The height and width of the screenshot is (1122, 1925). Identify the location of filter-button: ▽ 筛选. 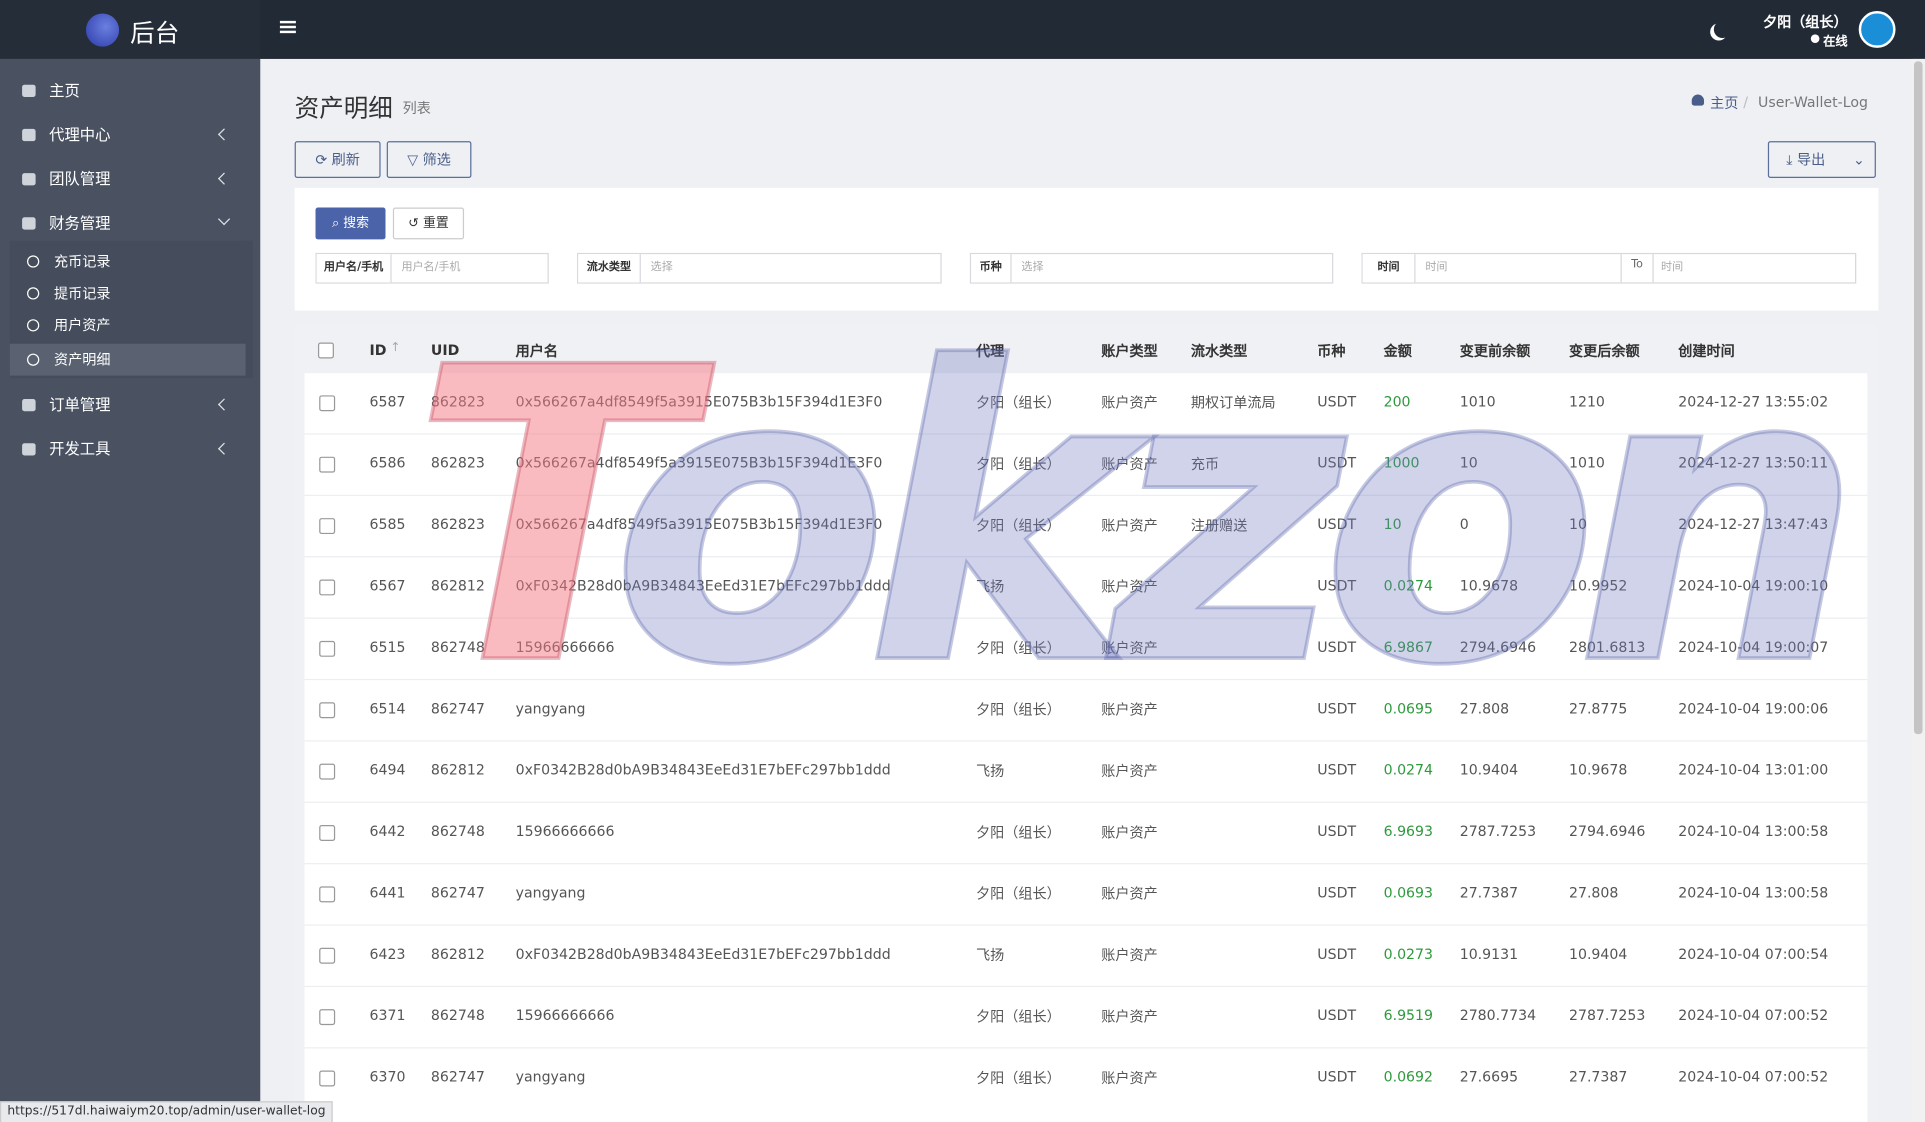
(429, 160).